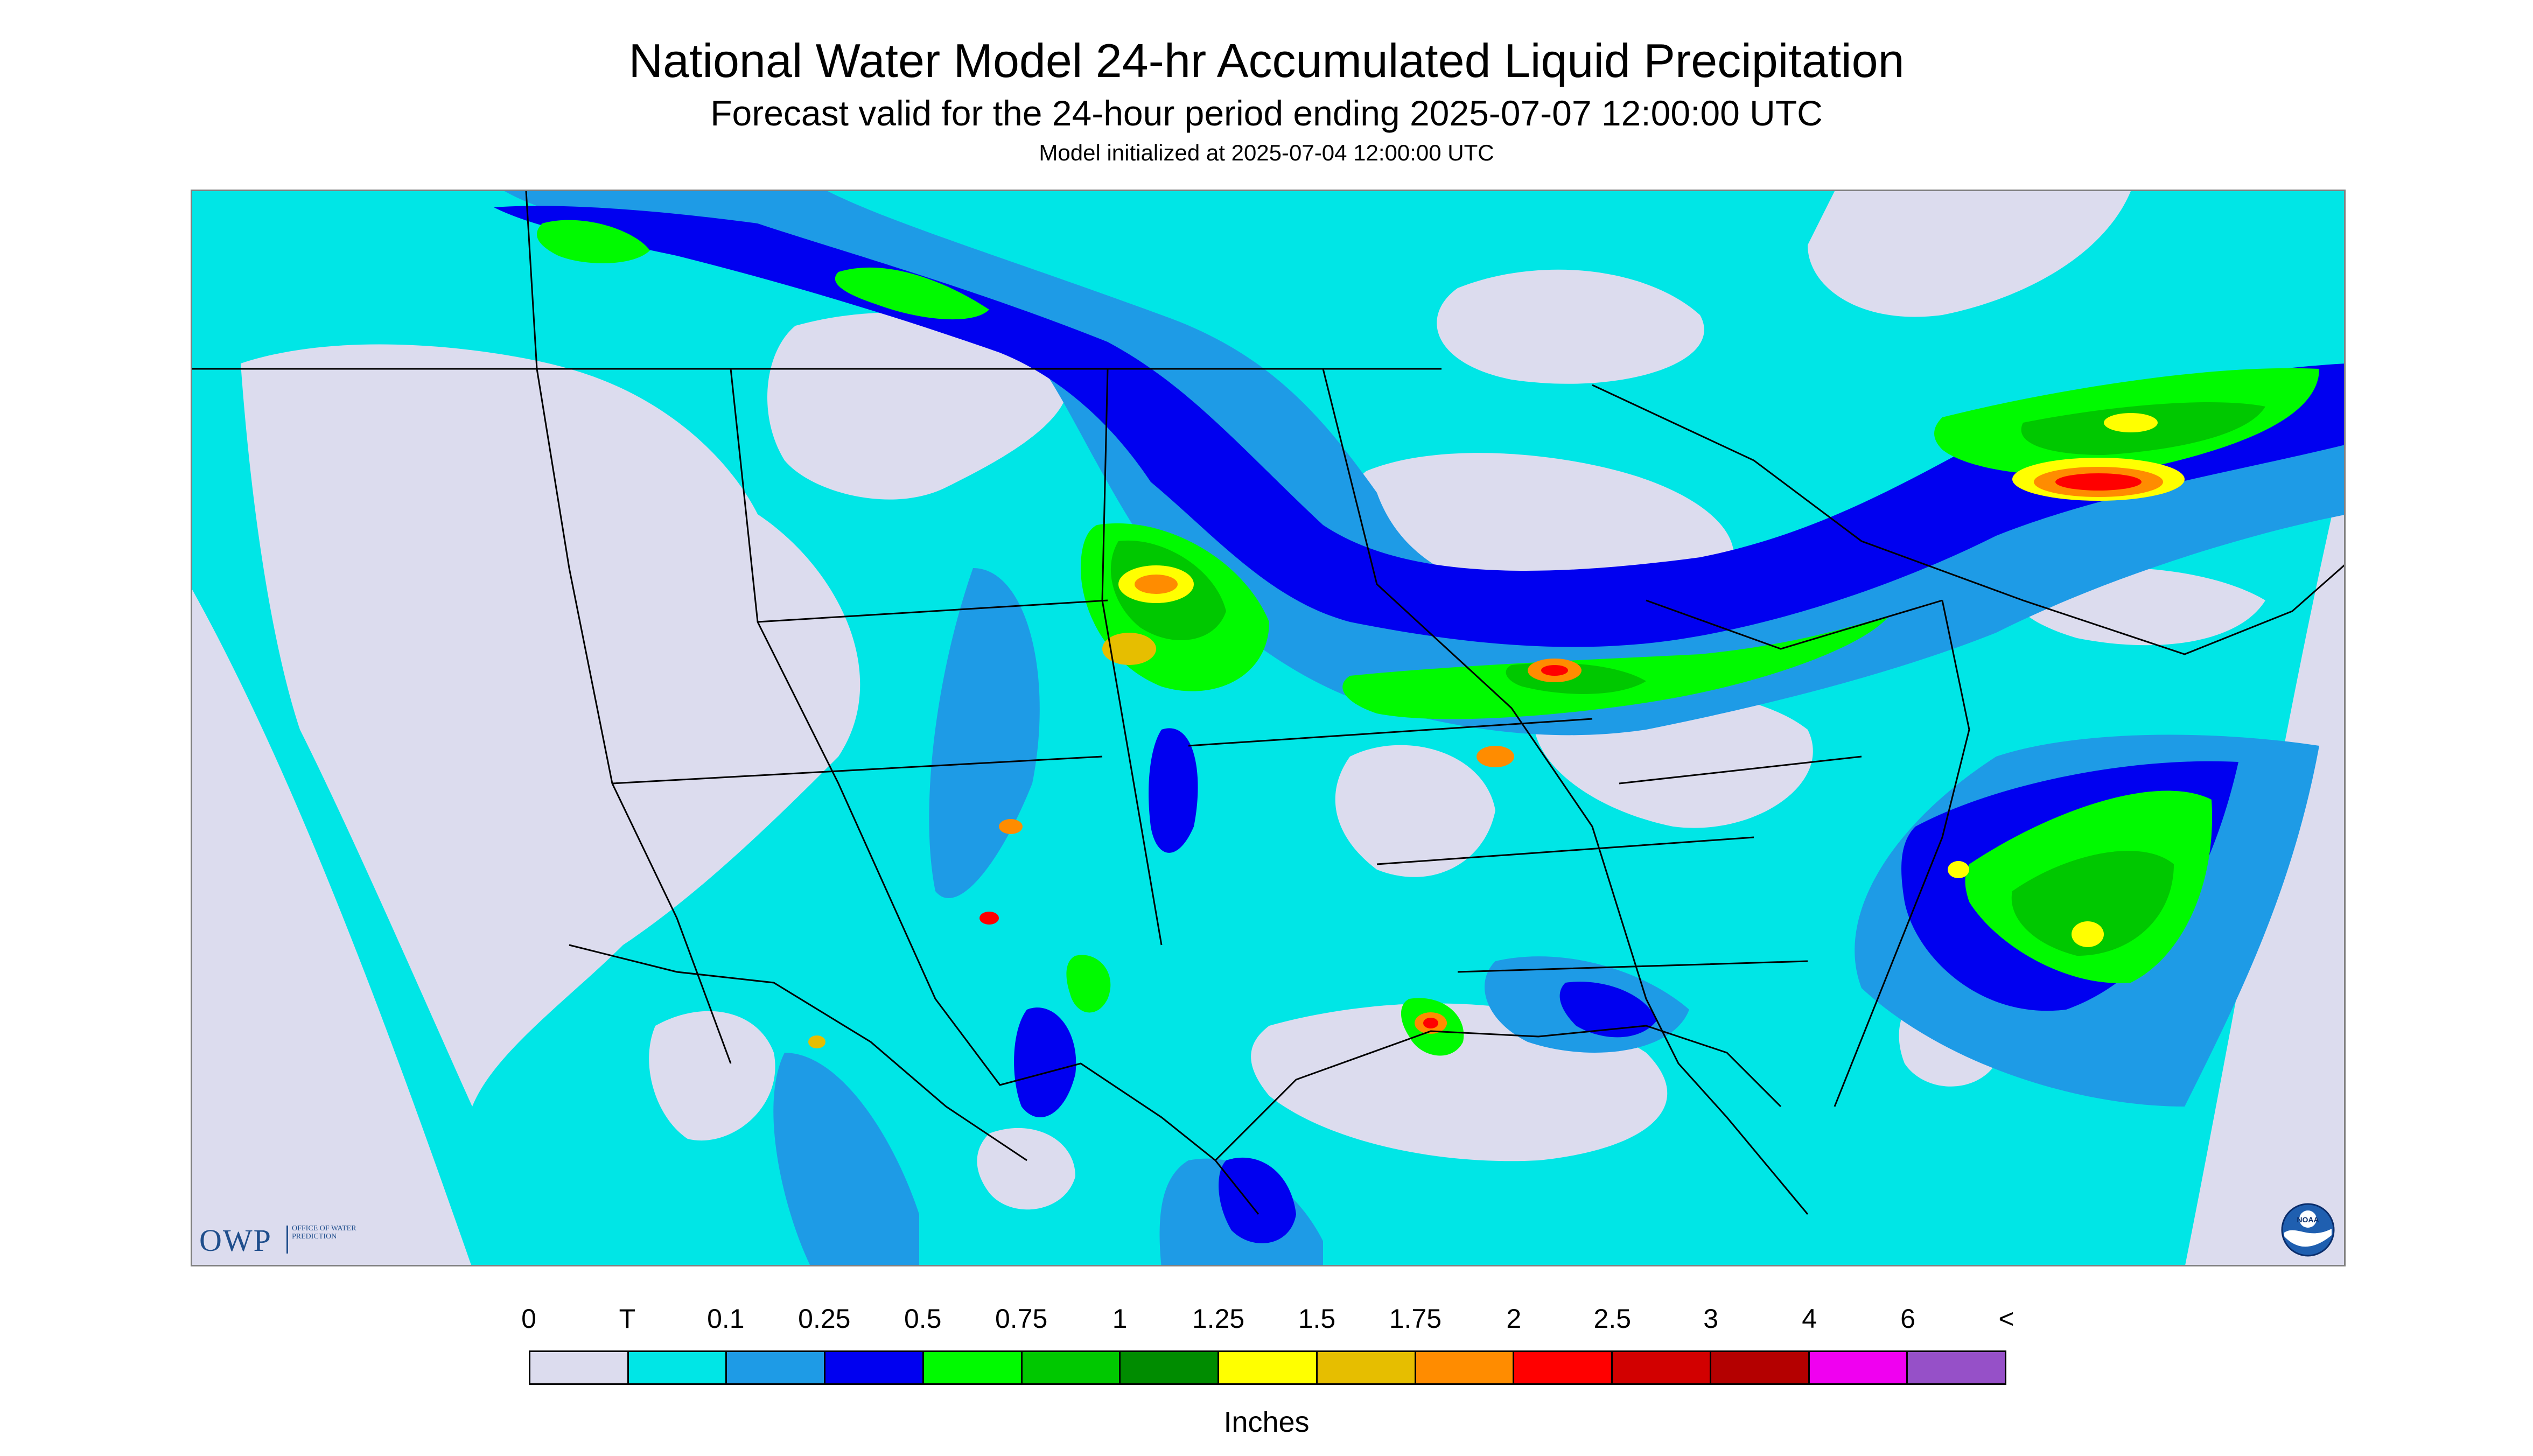 Image resolution: width=2533 pixels, height=1456 pixels. I want to click on legend-labels: 0 T 0.1 0.25 0.5 0.75 1 1.25 1.5 1.75 2 2.5 3 4 6 <, so click(1265, 1322).